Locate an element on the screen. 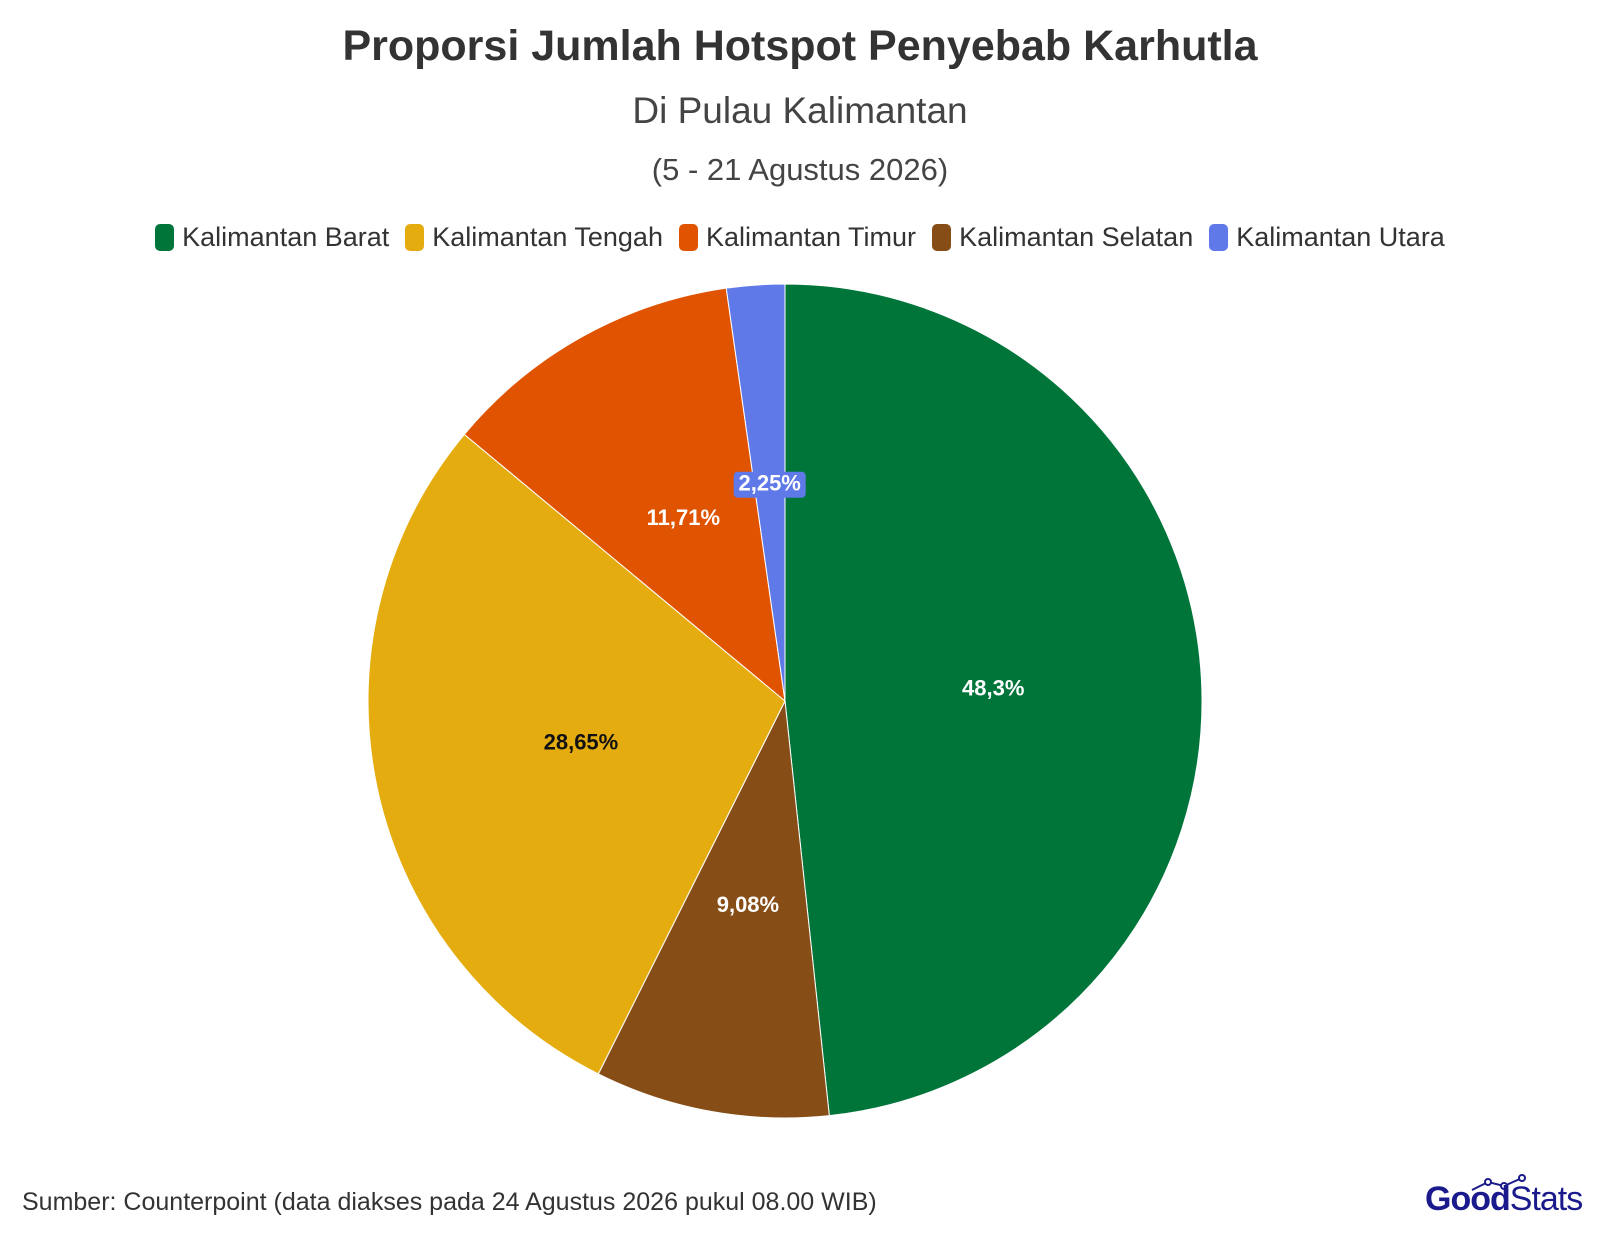  slice-label-kalimantan-selatan: 9,08% is located at coordinates (748, 904).